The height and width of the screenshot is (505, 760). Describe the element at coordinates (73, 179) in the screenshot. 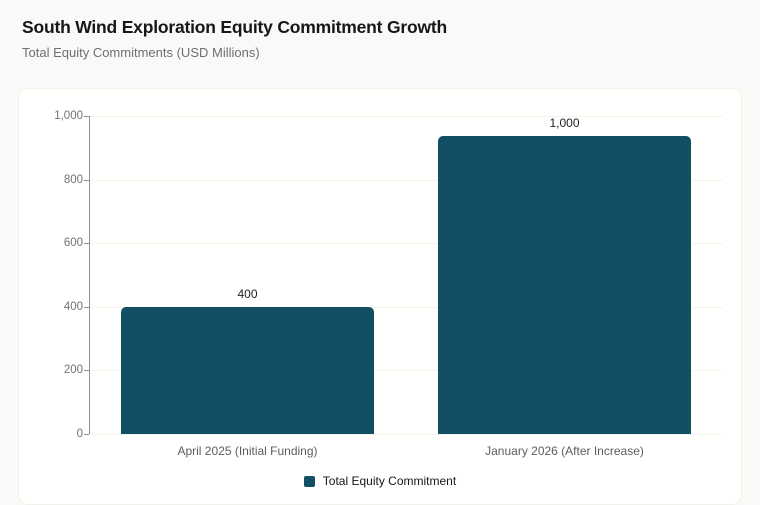

I see `y-tick-label: 800` at that location.